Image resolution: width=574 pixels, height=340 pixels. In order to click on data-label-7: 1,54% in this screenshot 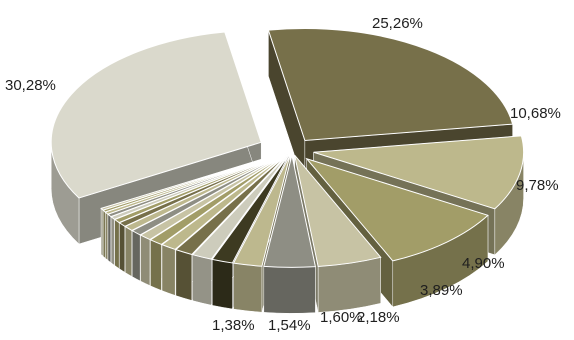, I will do `click(289, 325)`.